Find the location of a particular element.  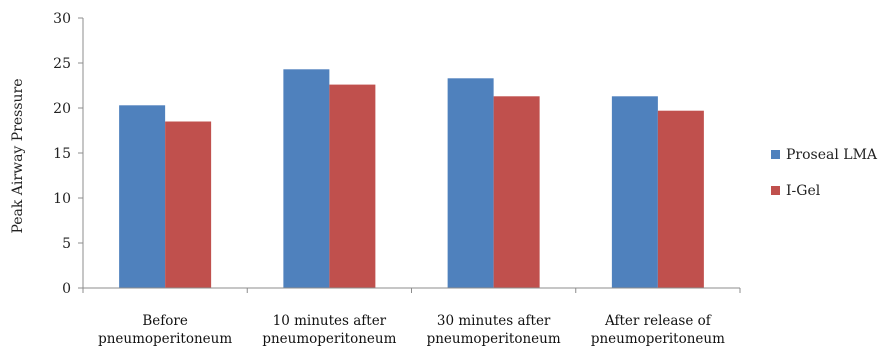

y-tick-label: 15 is located at coordinates (62, 154).